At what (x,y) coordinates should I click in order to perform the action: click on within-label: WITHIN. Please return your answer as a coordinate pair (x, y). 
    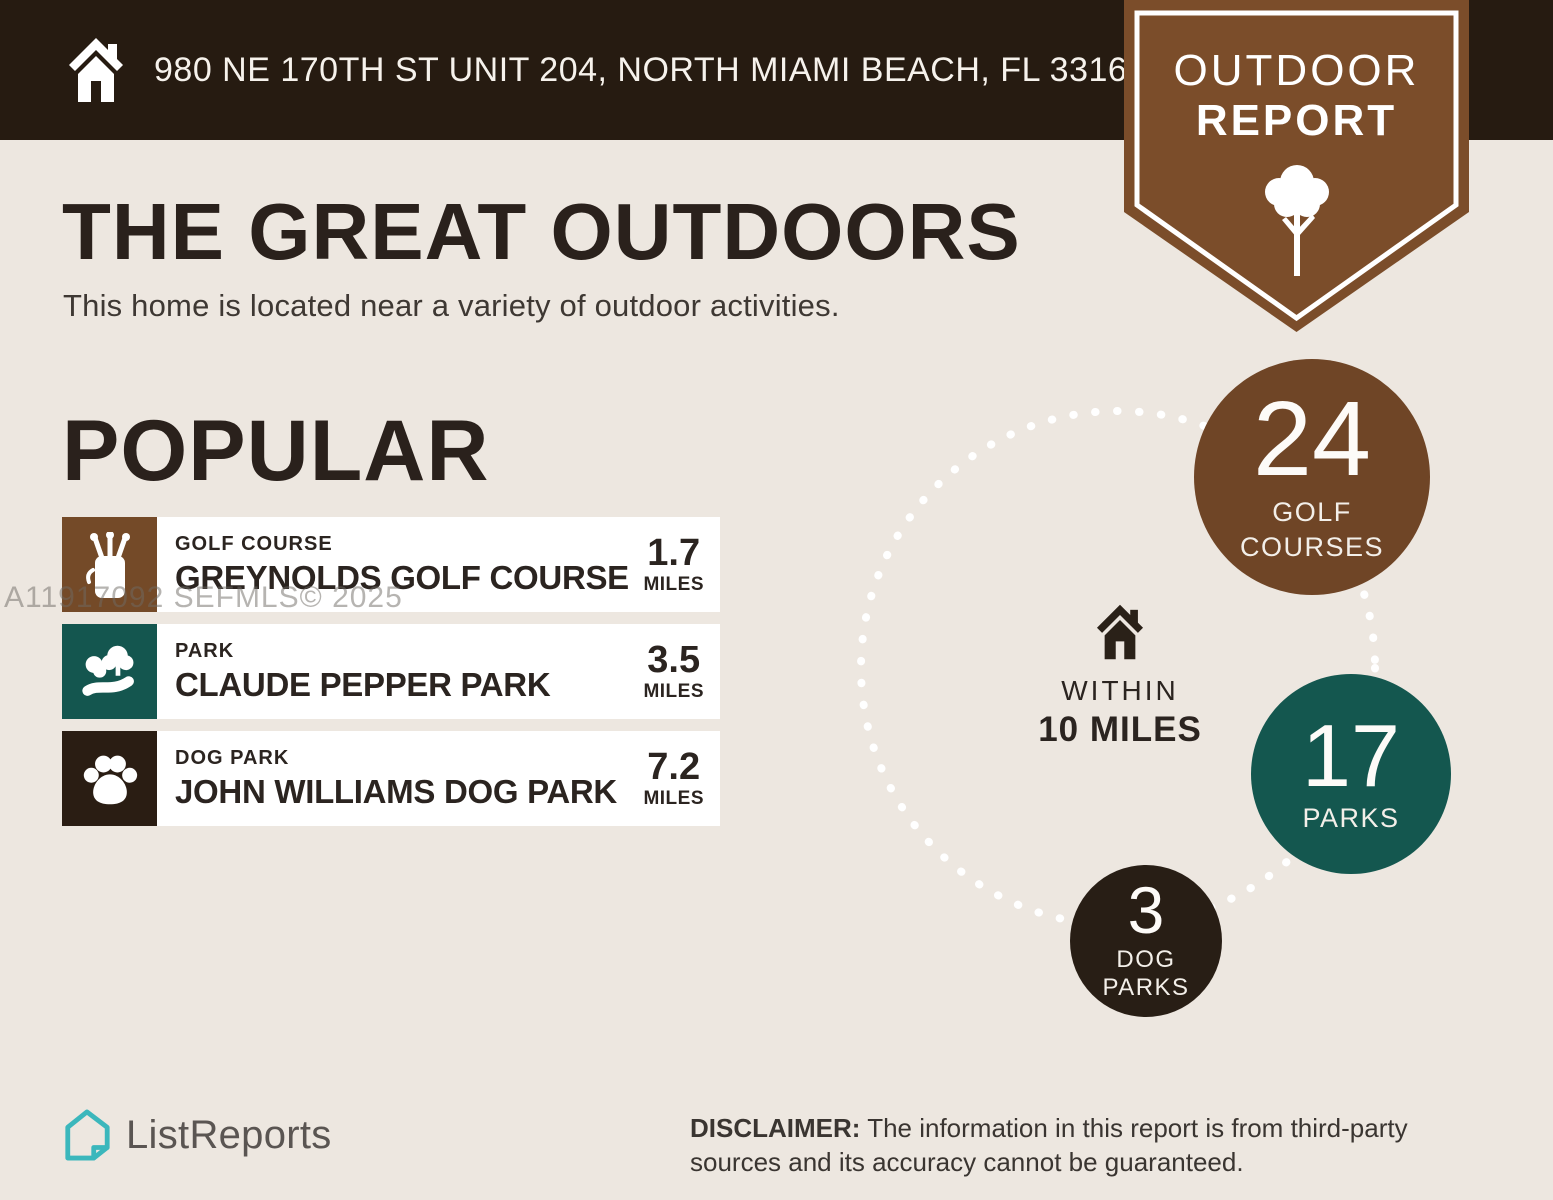
    Looking at the image, I should click on (1120, 690).